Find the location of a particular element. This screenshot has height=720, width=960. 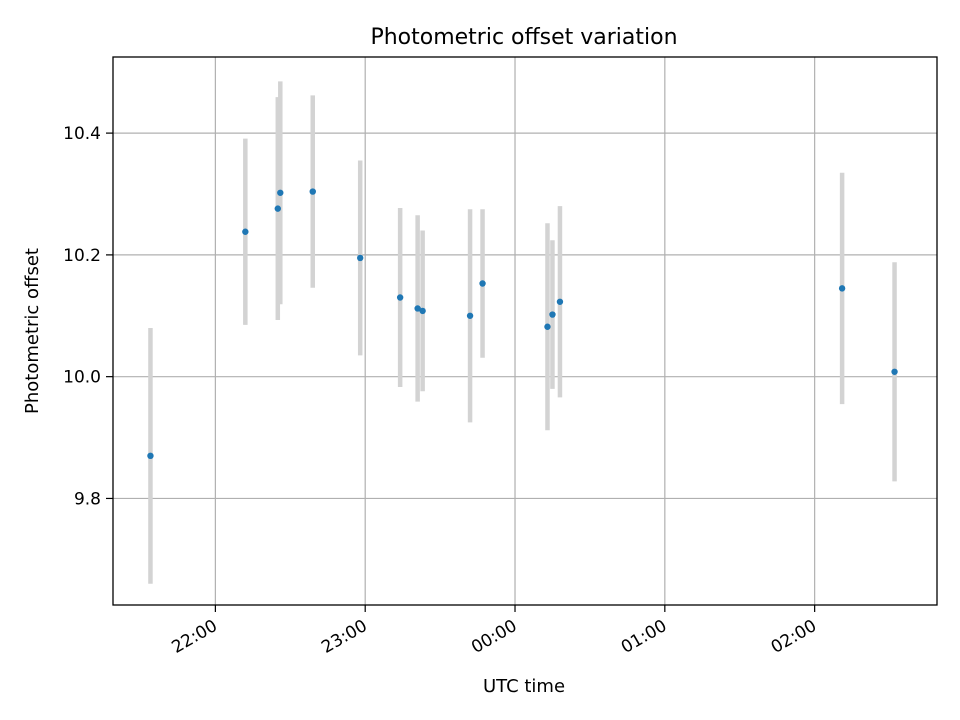

x-axis-label: UTC time is located at coordinates (524, 686).